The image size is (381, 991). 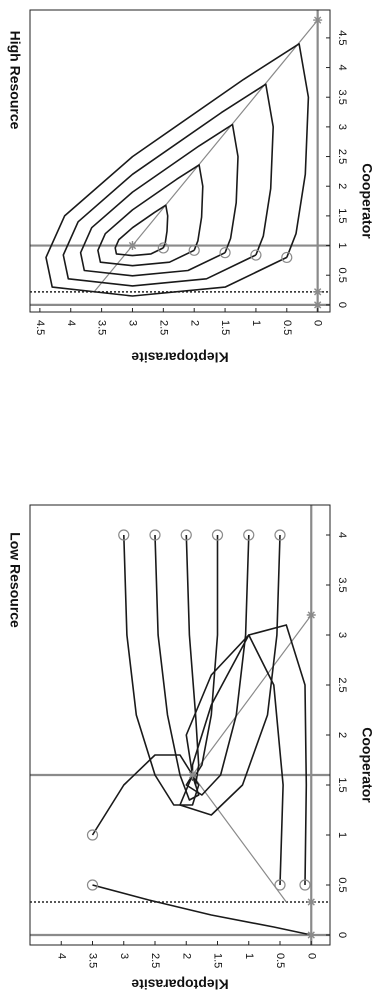 I want to click on chart-title: Low Resource, so click(x=15, y=580).